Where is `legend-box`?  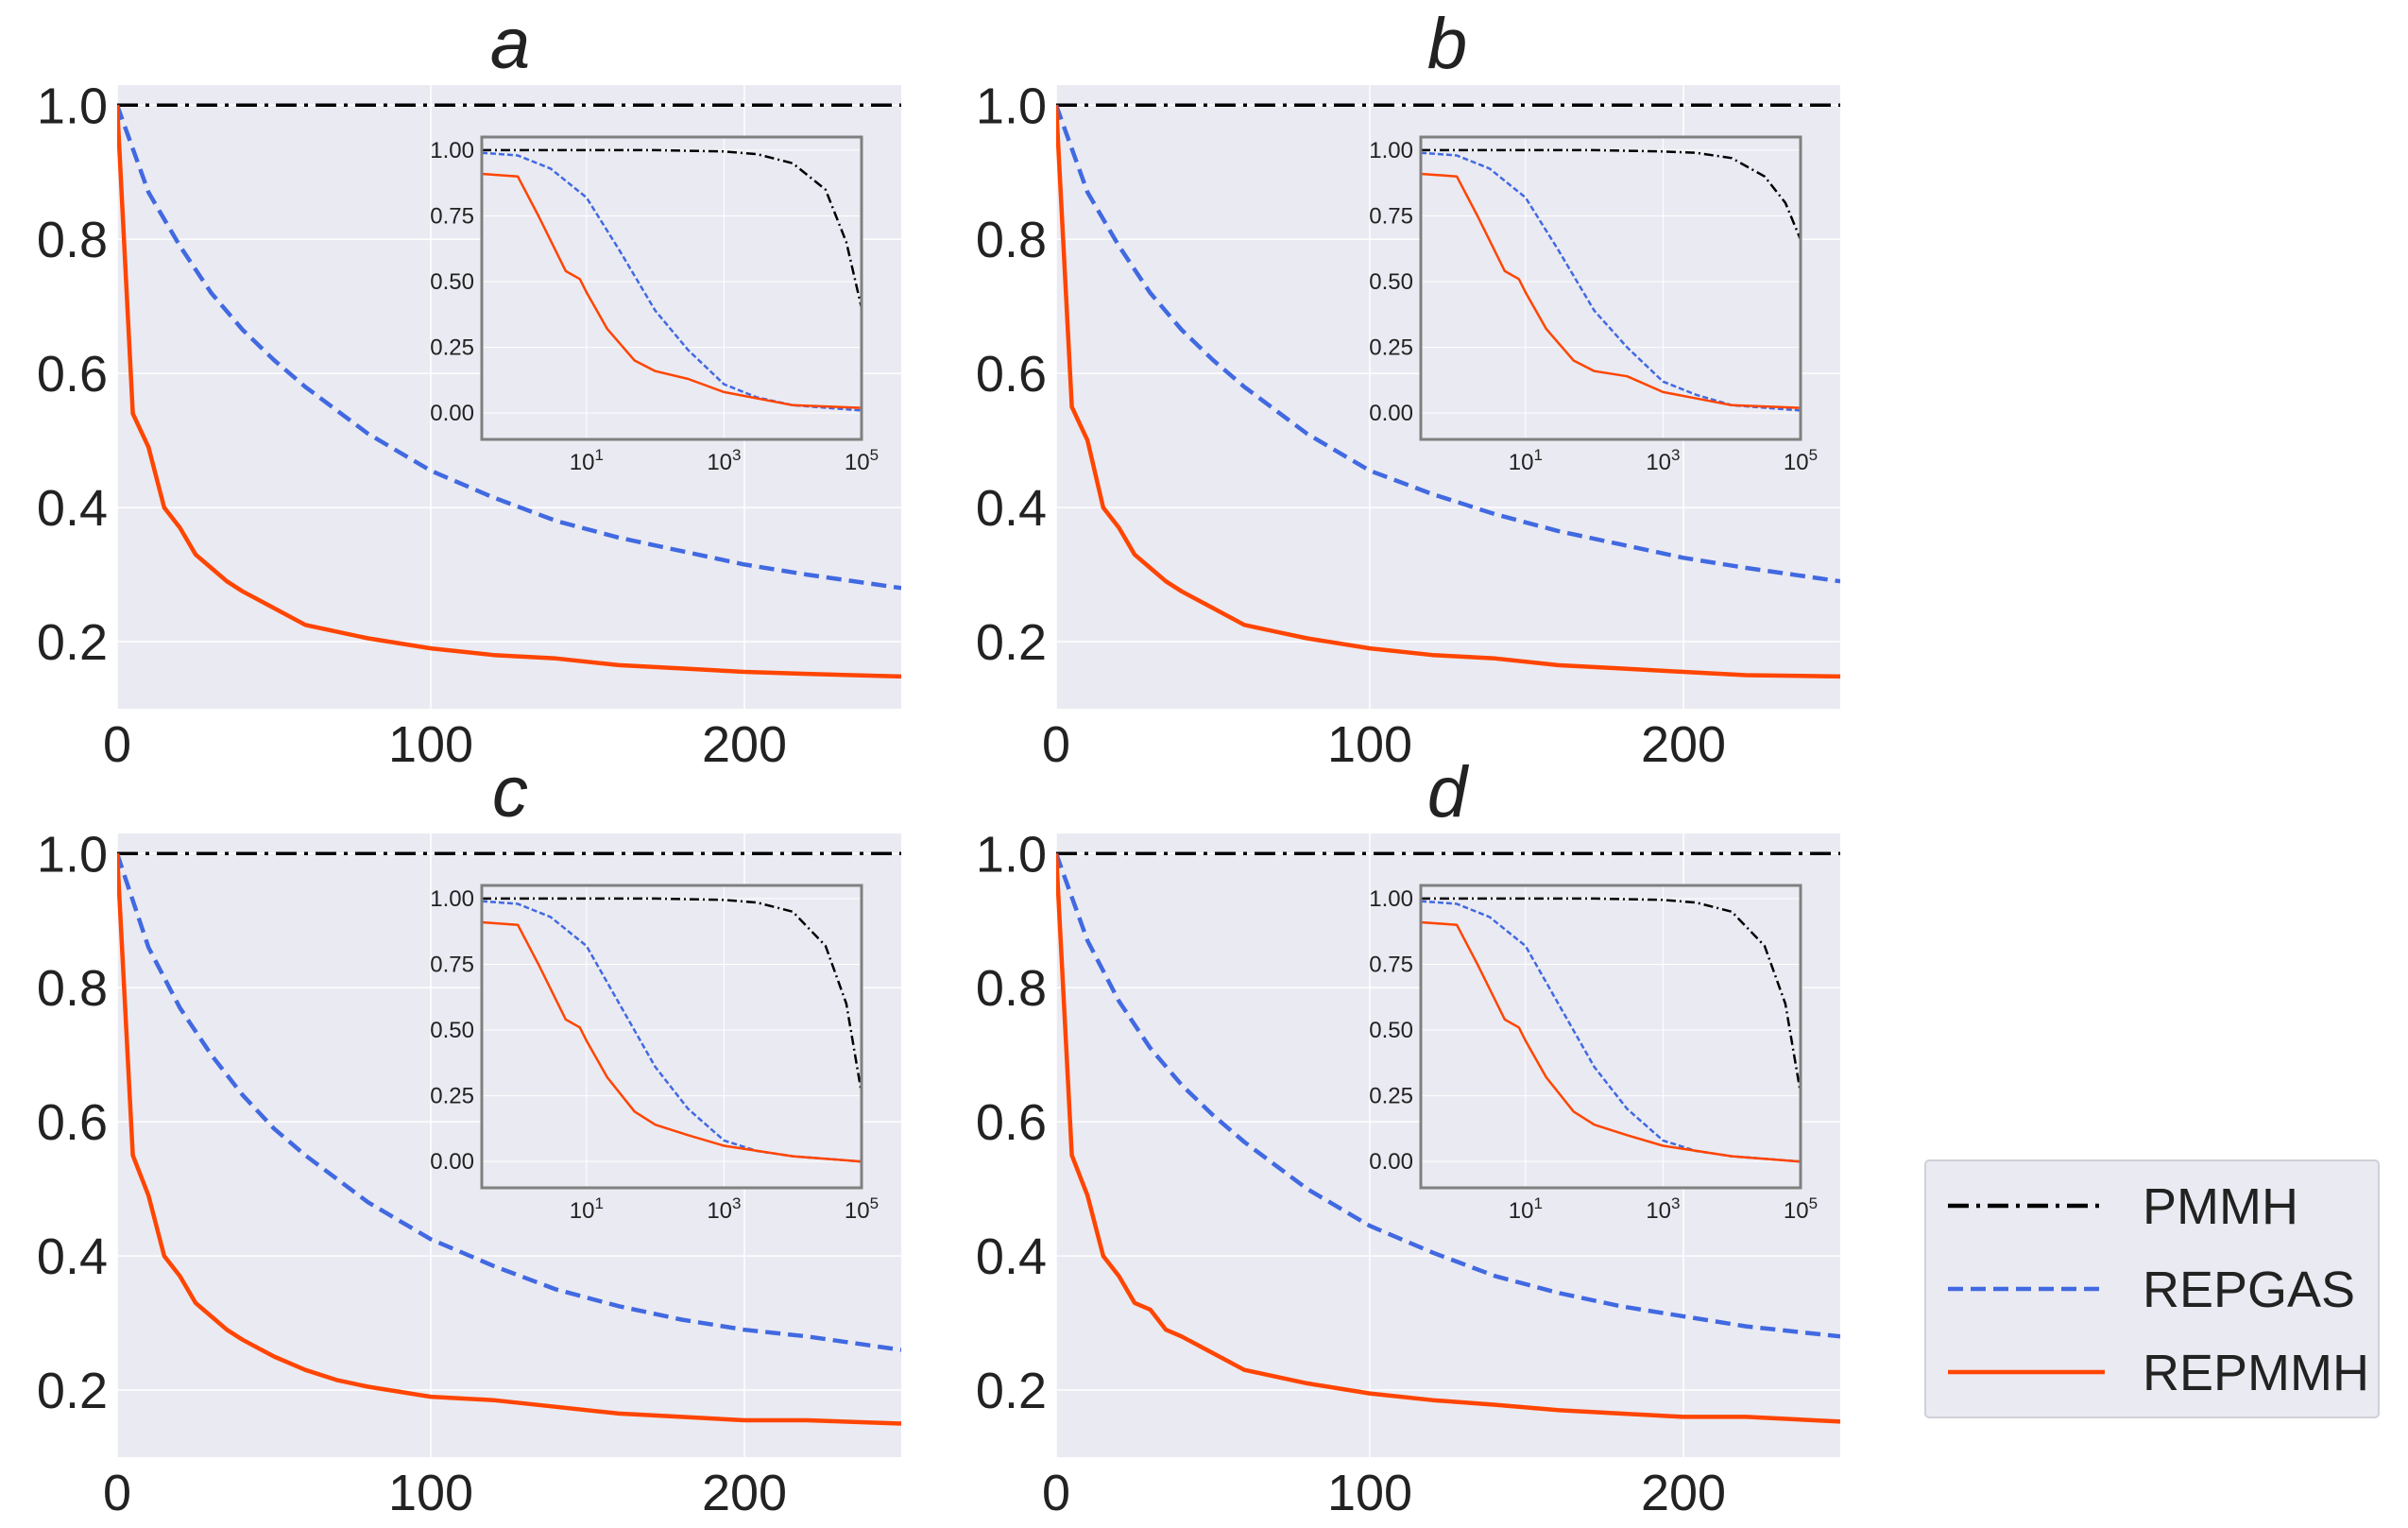 legend-box is located at coordinates (2152, 1288).